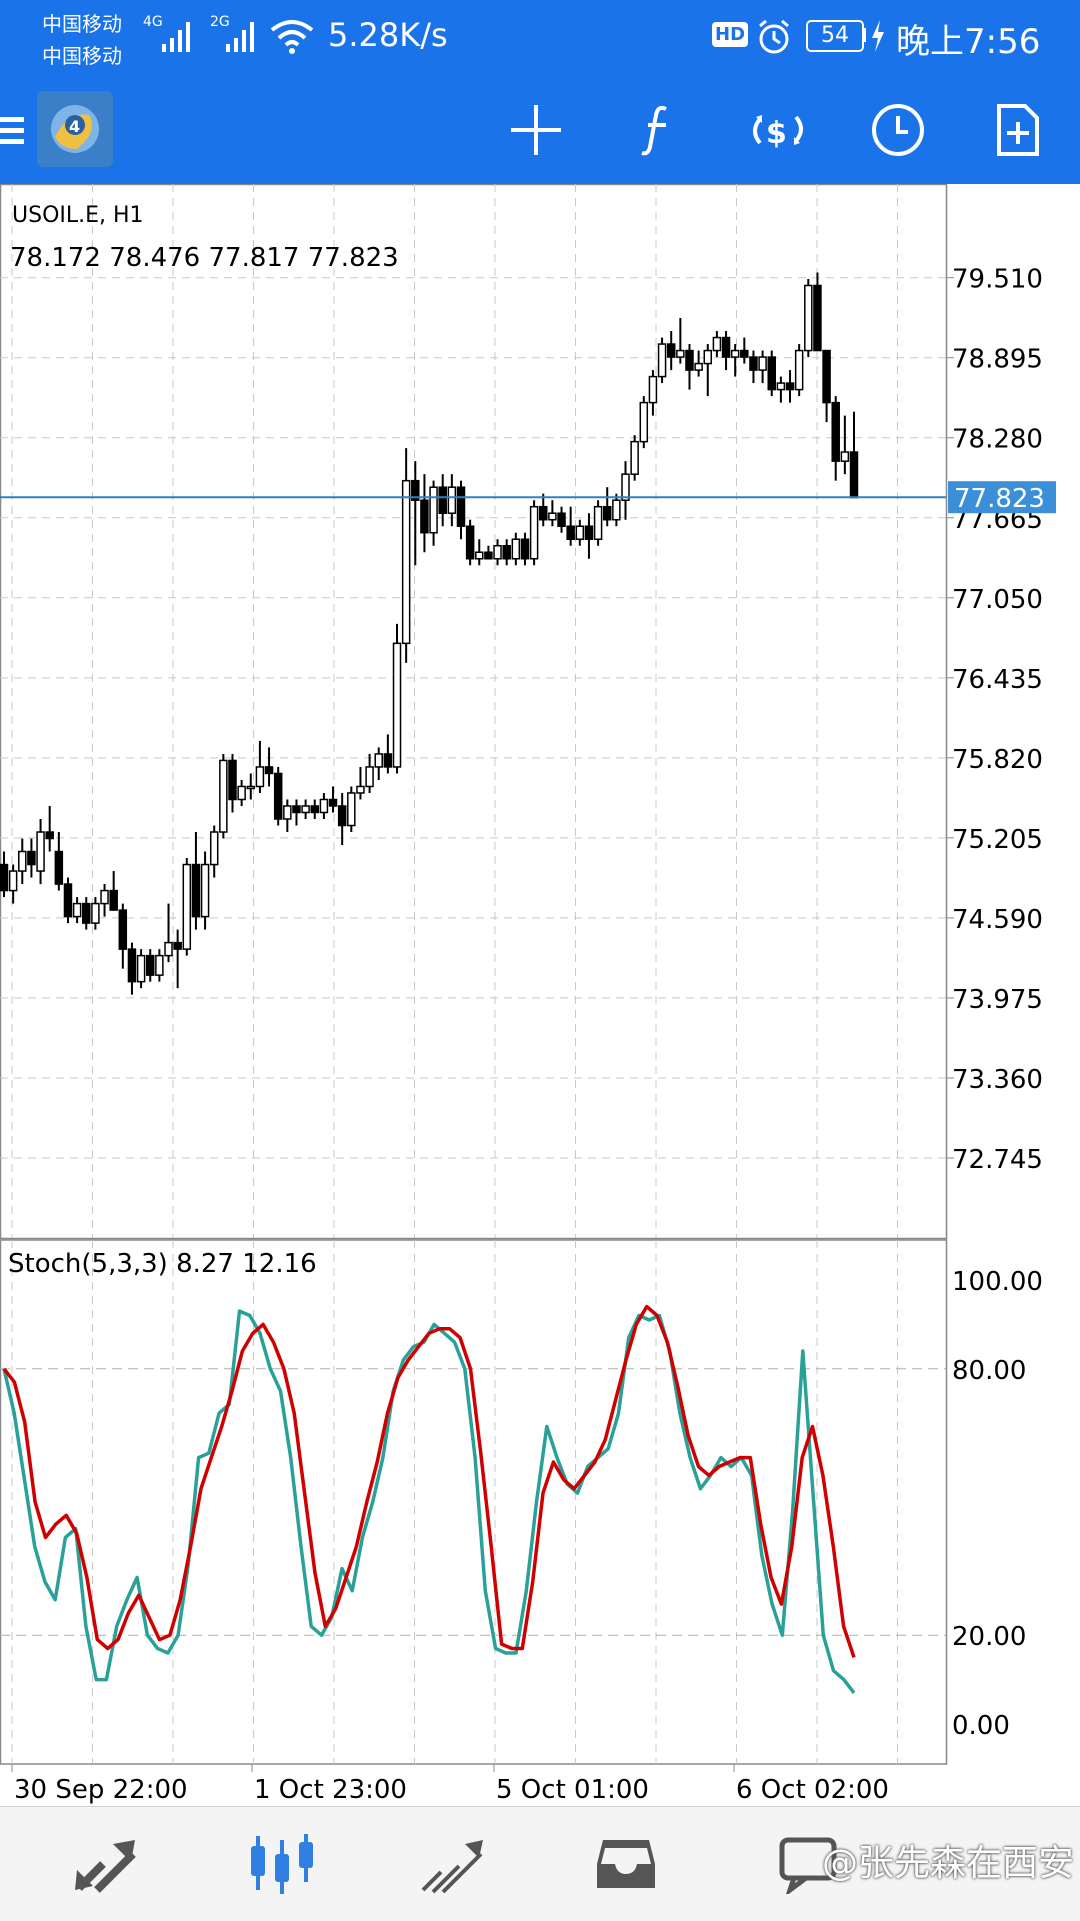 The width and height of the screenshot is (1080, 1921). I want to click on top-toolbar: 4 $, so click(540, 130).